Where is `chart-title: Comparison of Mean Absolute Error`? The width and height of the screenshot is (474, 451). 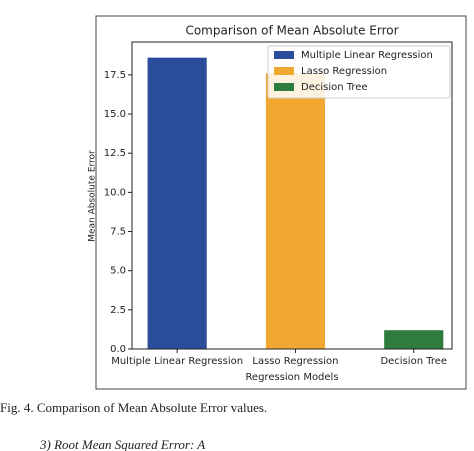
chart-title: Comparison of Mean Absolute Error is located at coordinates (291, 31).